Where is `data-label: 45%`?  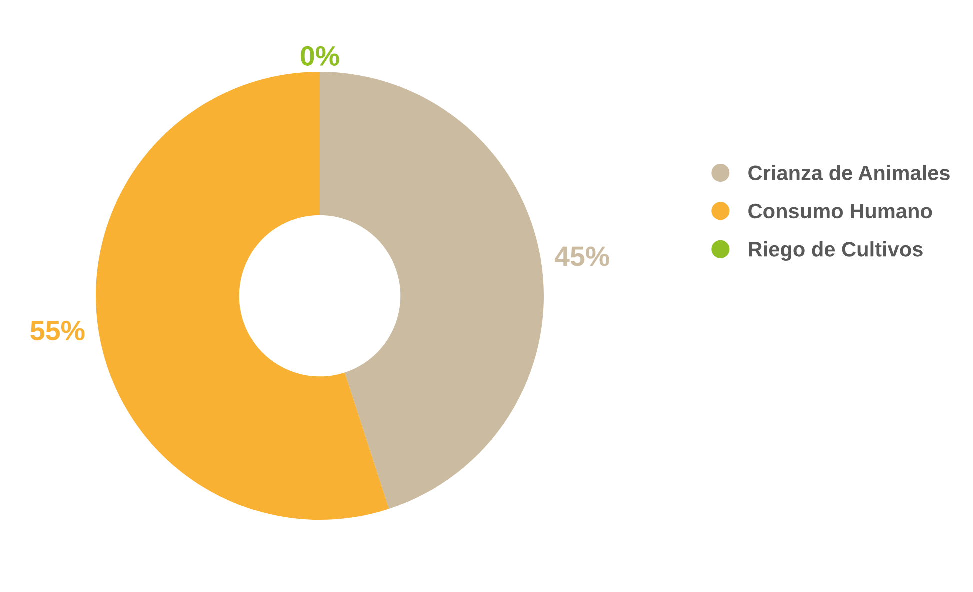 data-label: 45% is located at coordinates (582, 256).